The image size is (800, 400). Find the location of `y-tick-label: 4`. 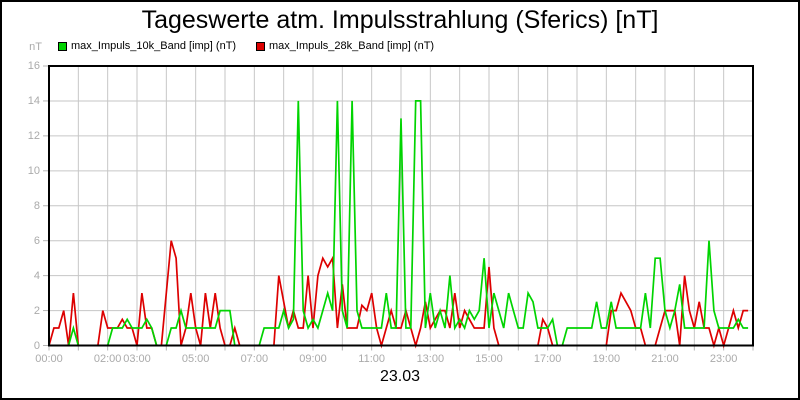

y-tick-label: 4 is located at coordinates (36, 275).